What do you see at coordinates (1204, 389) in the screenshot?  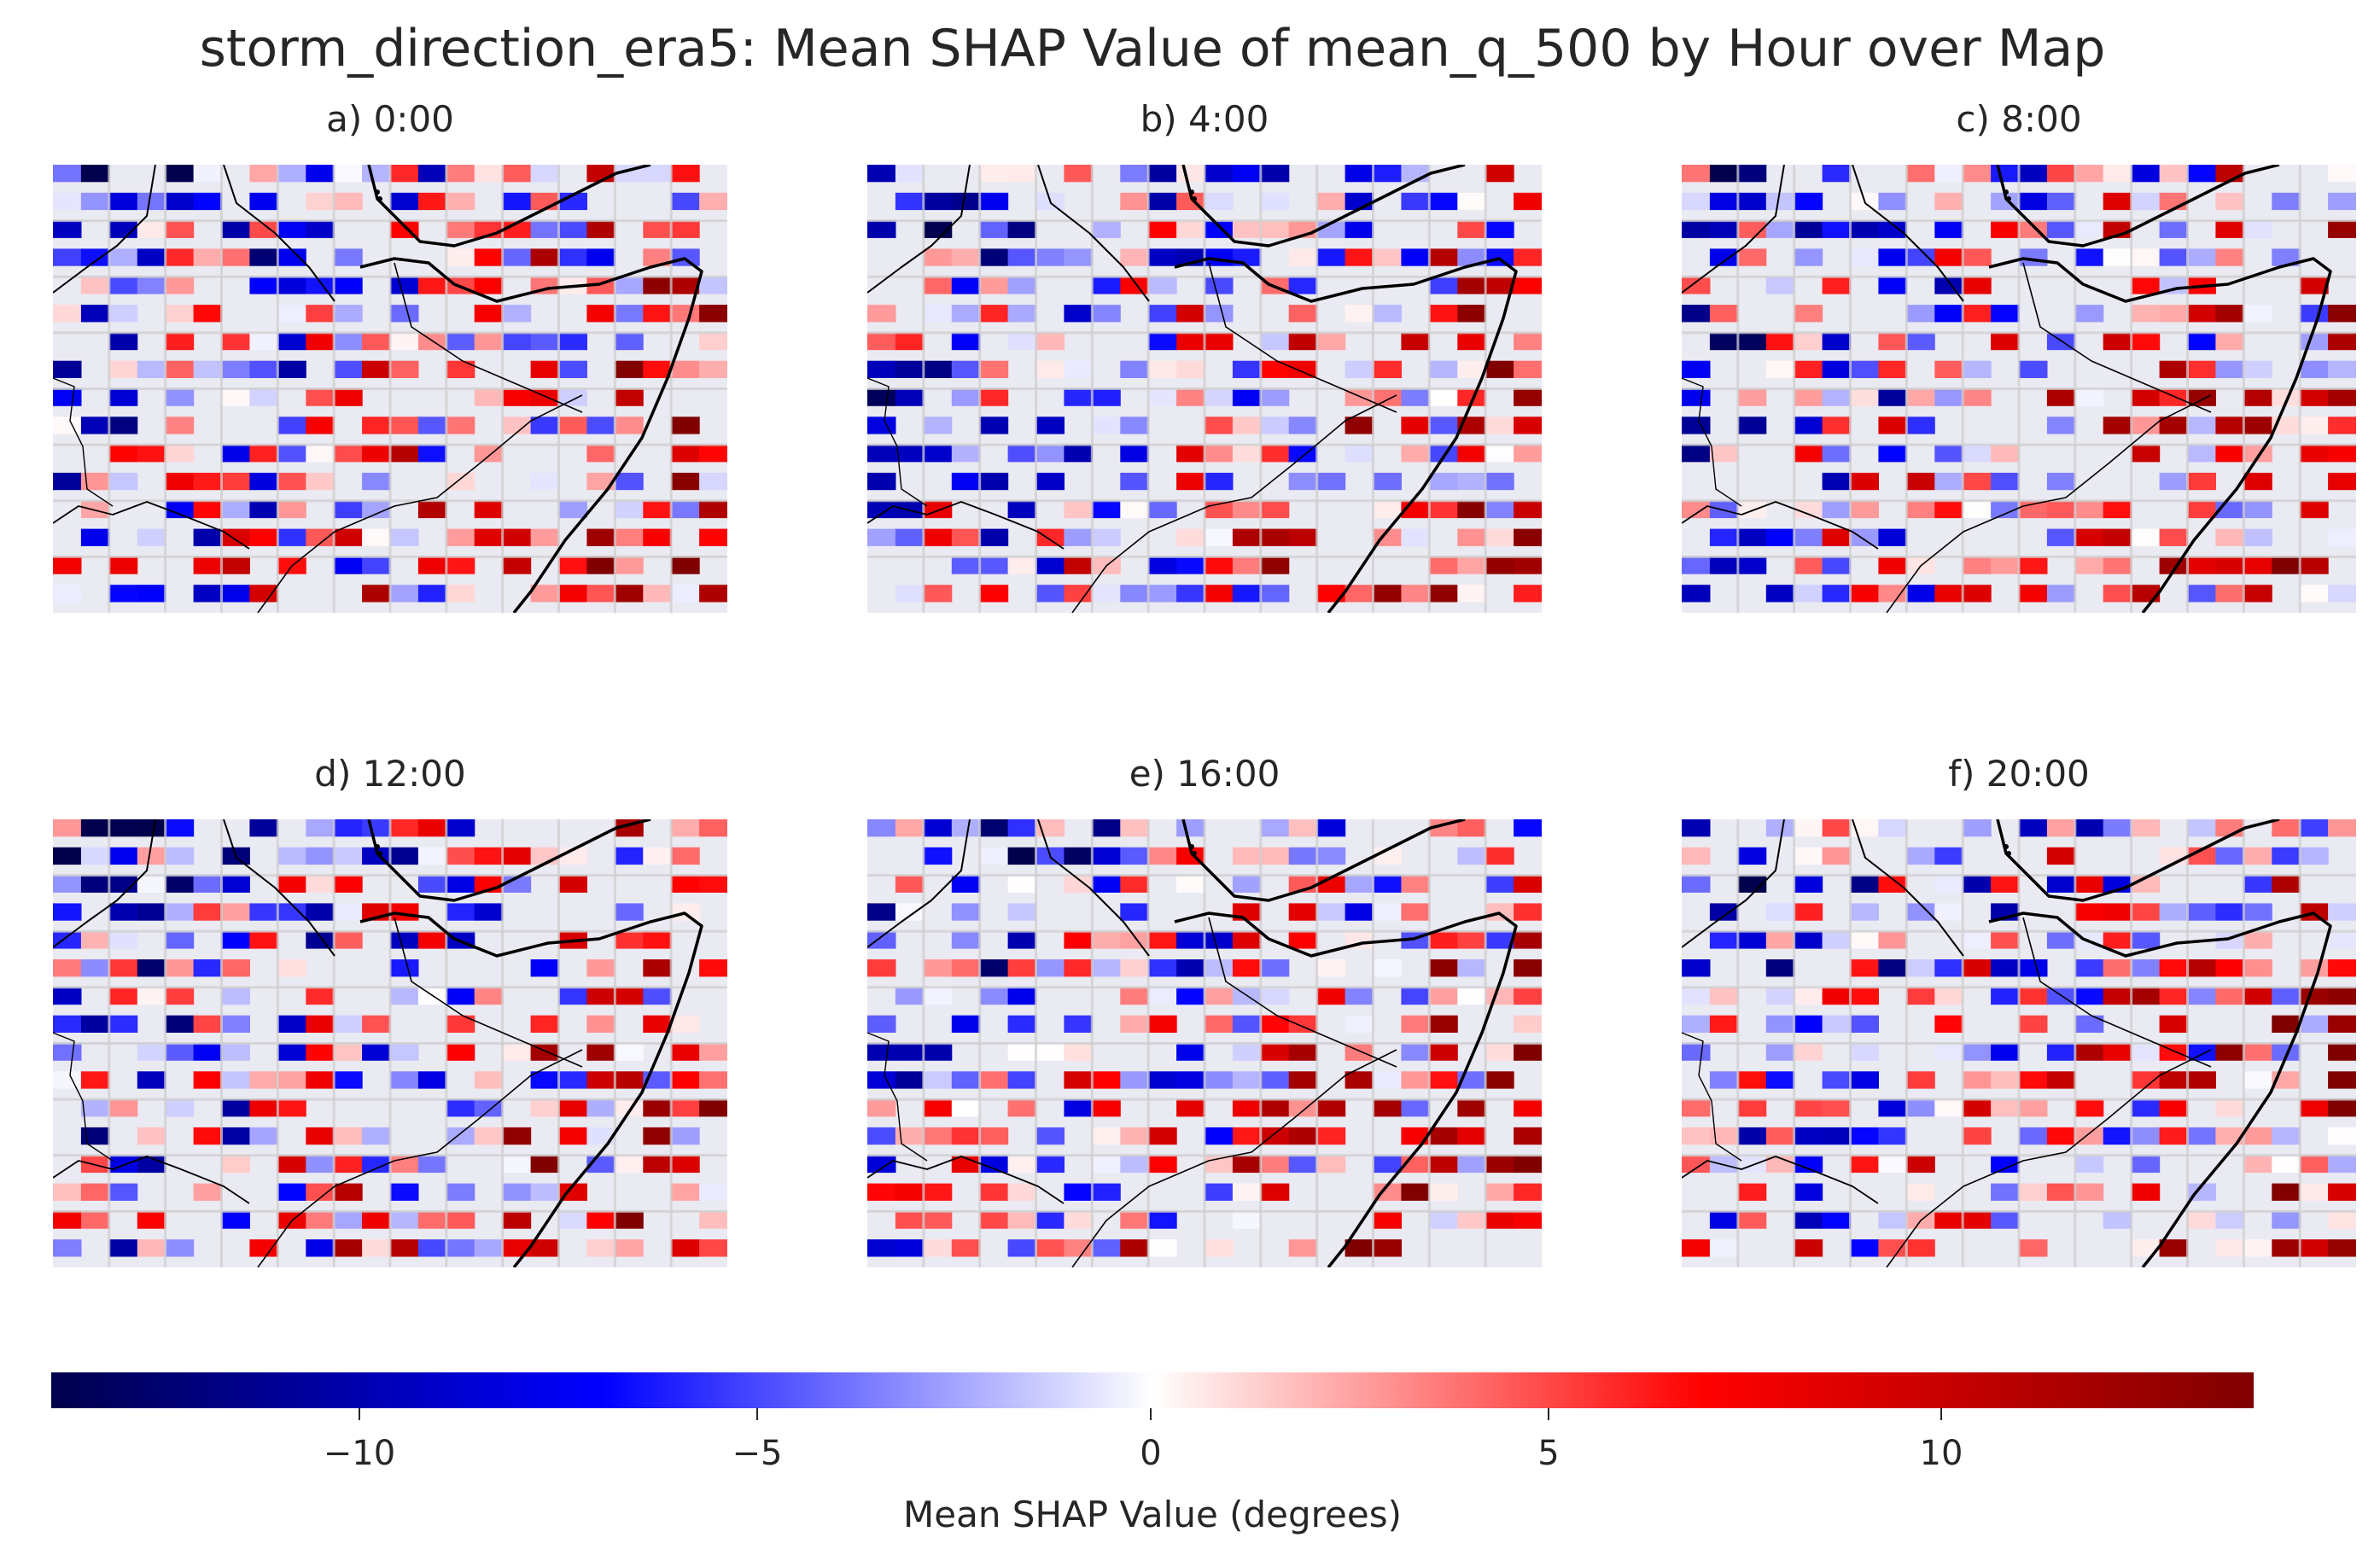 I see `shap-heatmap-map` at bounding box center [1204, 389].